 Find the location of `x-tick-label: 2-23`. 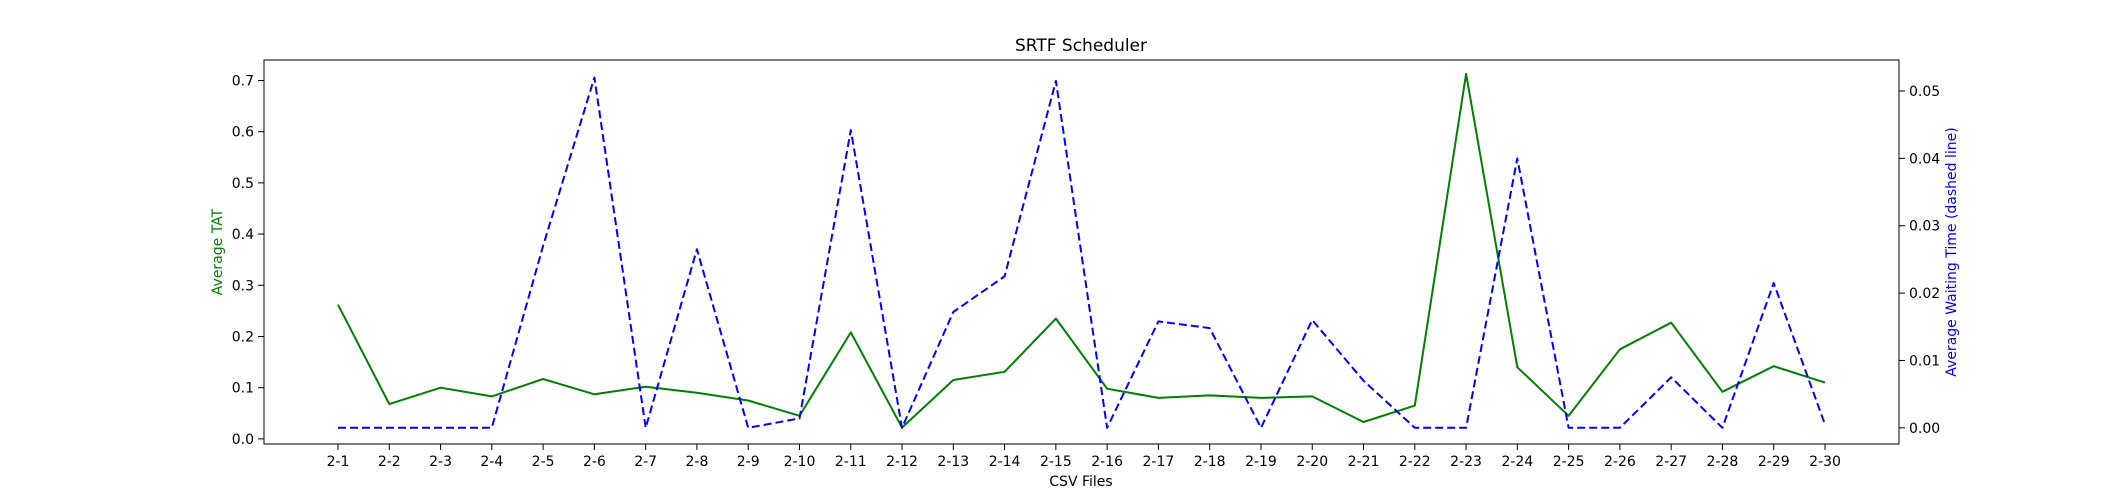

x-tick-label: 2-23 is located at coordinates (1466, 462).